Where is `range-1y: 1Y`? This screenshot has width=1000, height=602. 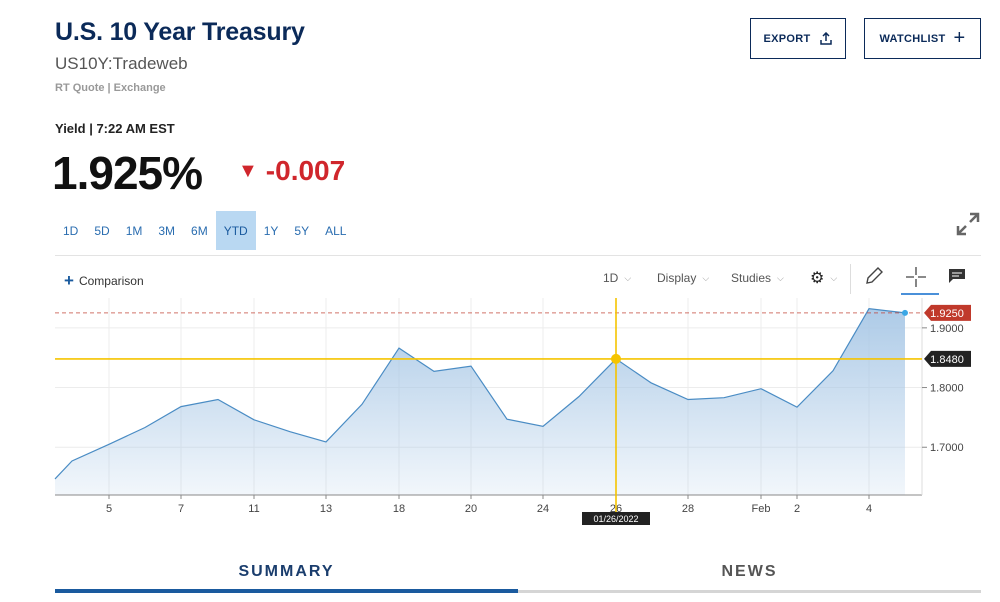
range-1y: 1Y is located at coordinates (271, 230).